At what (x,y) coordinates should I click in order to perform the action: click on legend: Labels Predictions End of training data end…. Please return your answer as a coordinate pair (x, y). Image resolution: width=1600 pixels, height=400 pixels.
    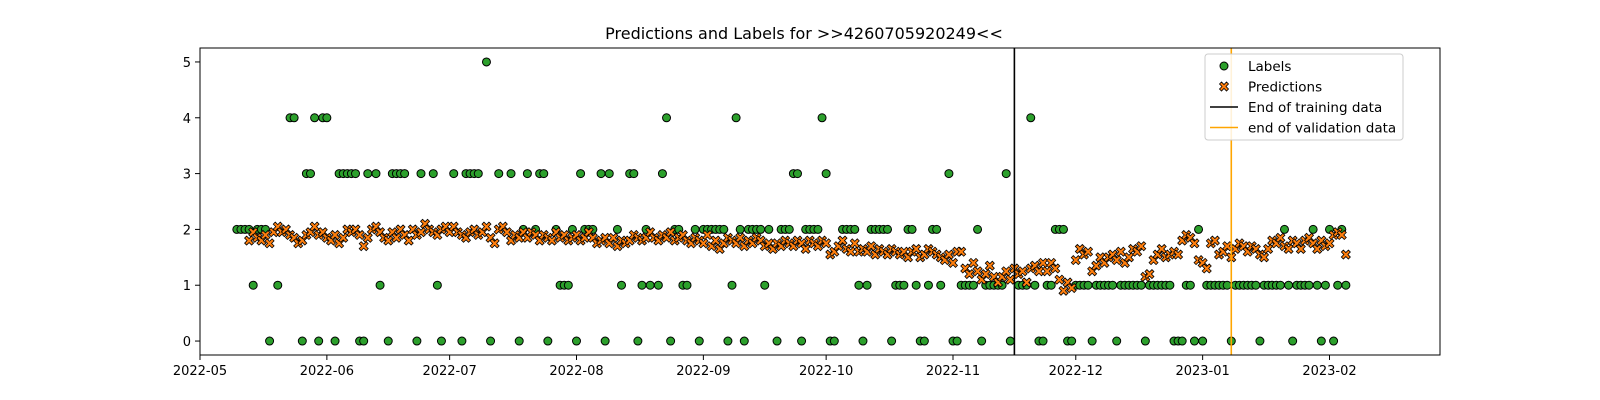
    Looking at the image, I should click on (1304, 97).